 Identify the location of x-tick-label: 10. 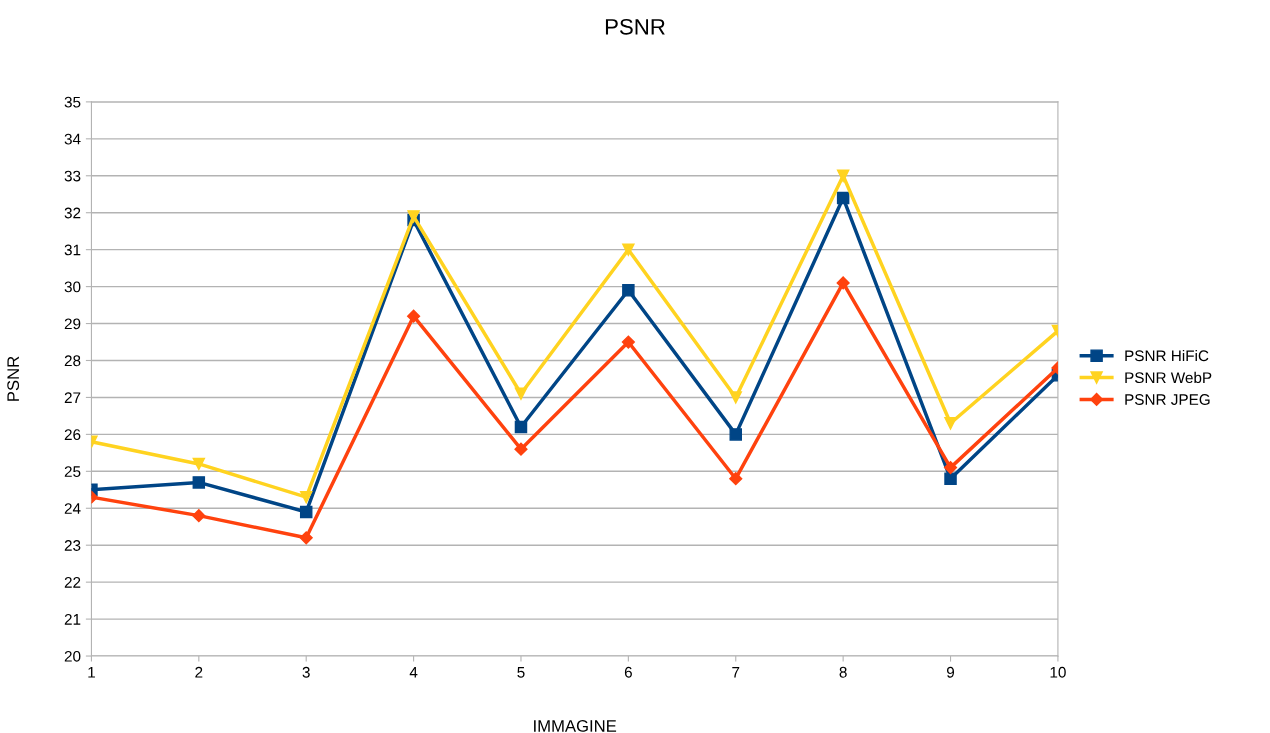
(1058, 672).